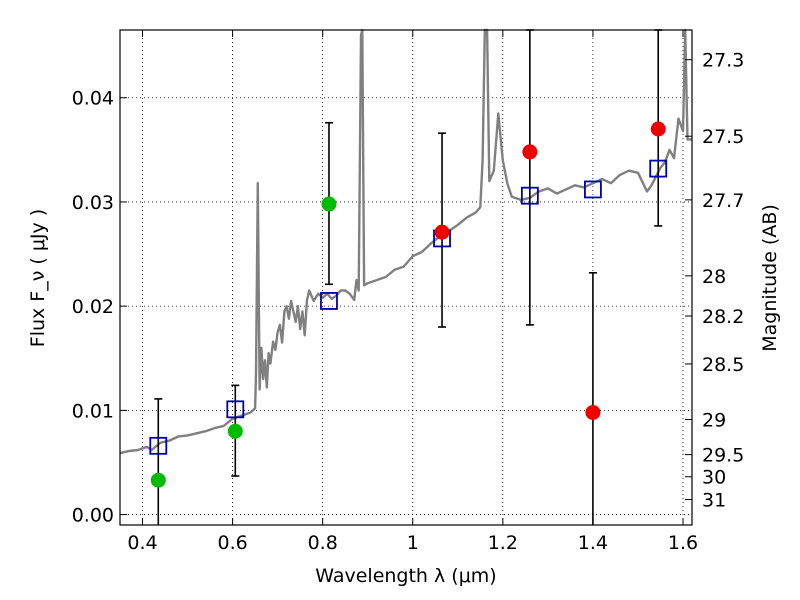 The width and height of the screenshot is (800, 600). Describe the element at coordinates (723, 456) in the screenshot. I see `right-tick-label: 29.5` at that location.